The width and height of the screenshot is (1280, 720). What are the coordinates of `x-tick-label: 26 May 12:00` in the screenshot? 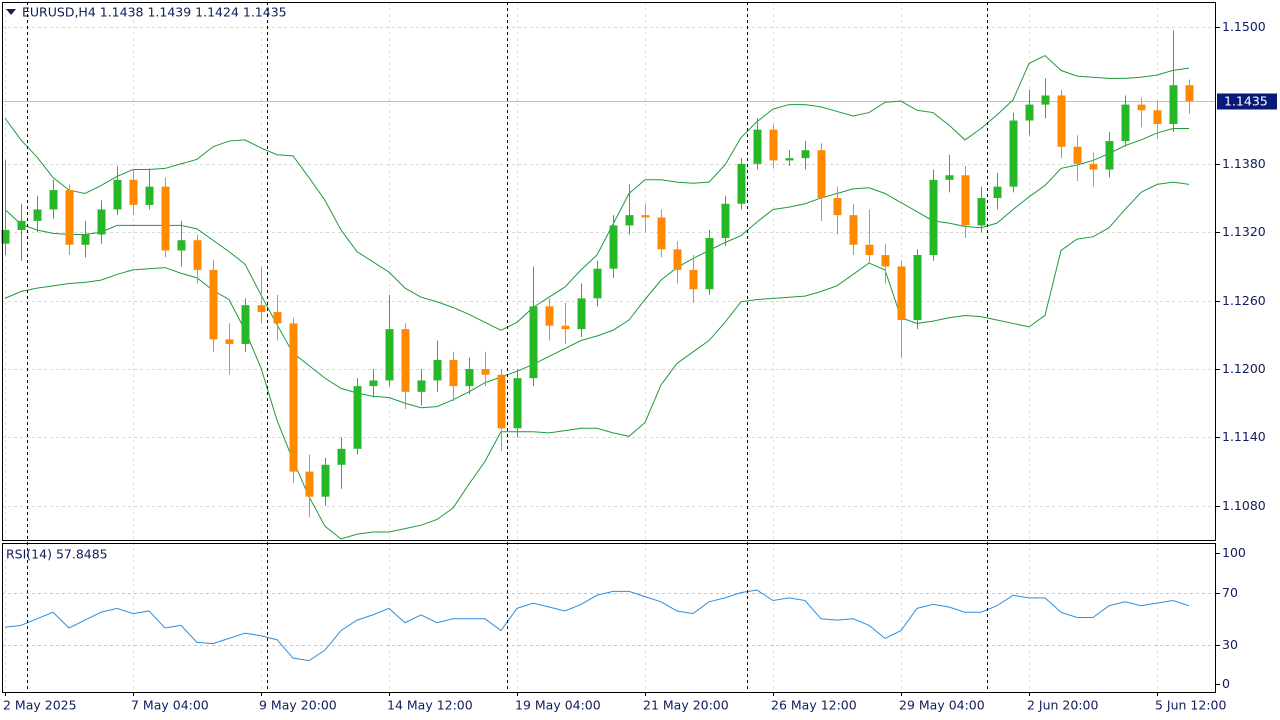 It's located at (814, 705).